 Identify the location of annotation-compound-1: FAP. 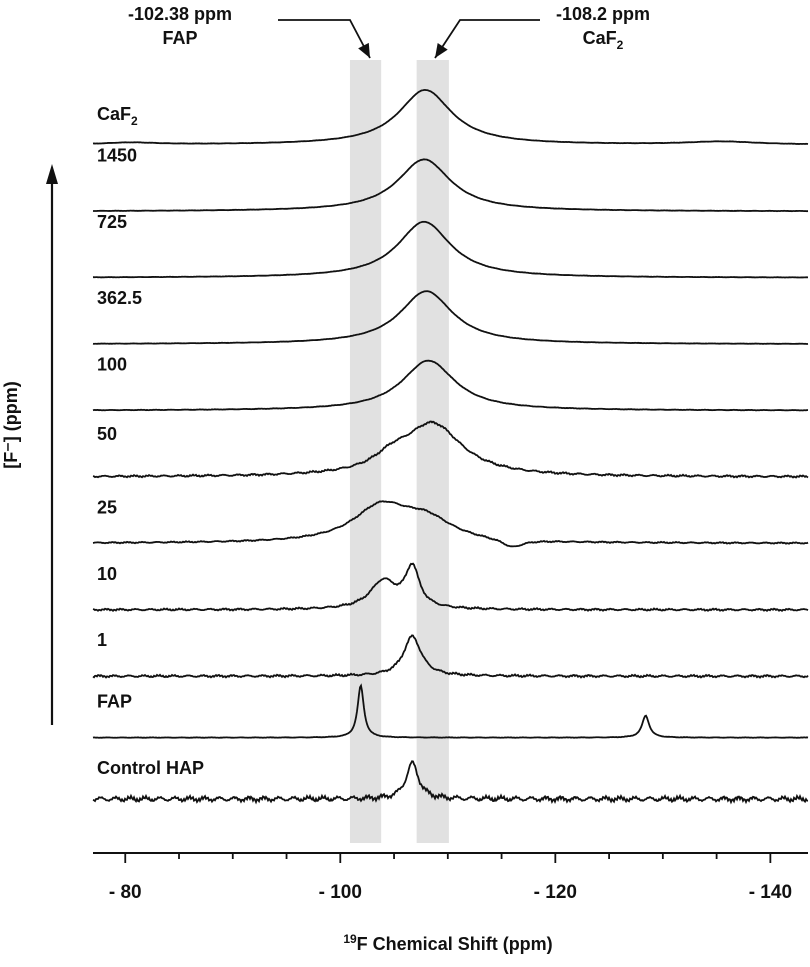
(179, 38).